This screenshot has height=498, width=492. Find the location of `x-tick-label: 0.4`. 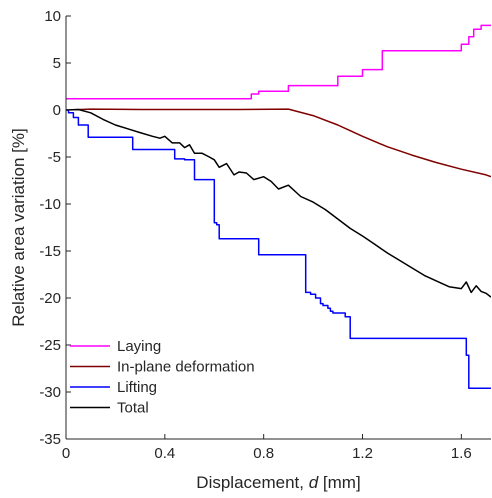

x-tick-label: 0.4 is located at coordinates (164, 453).